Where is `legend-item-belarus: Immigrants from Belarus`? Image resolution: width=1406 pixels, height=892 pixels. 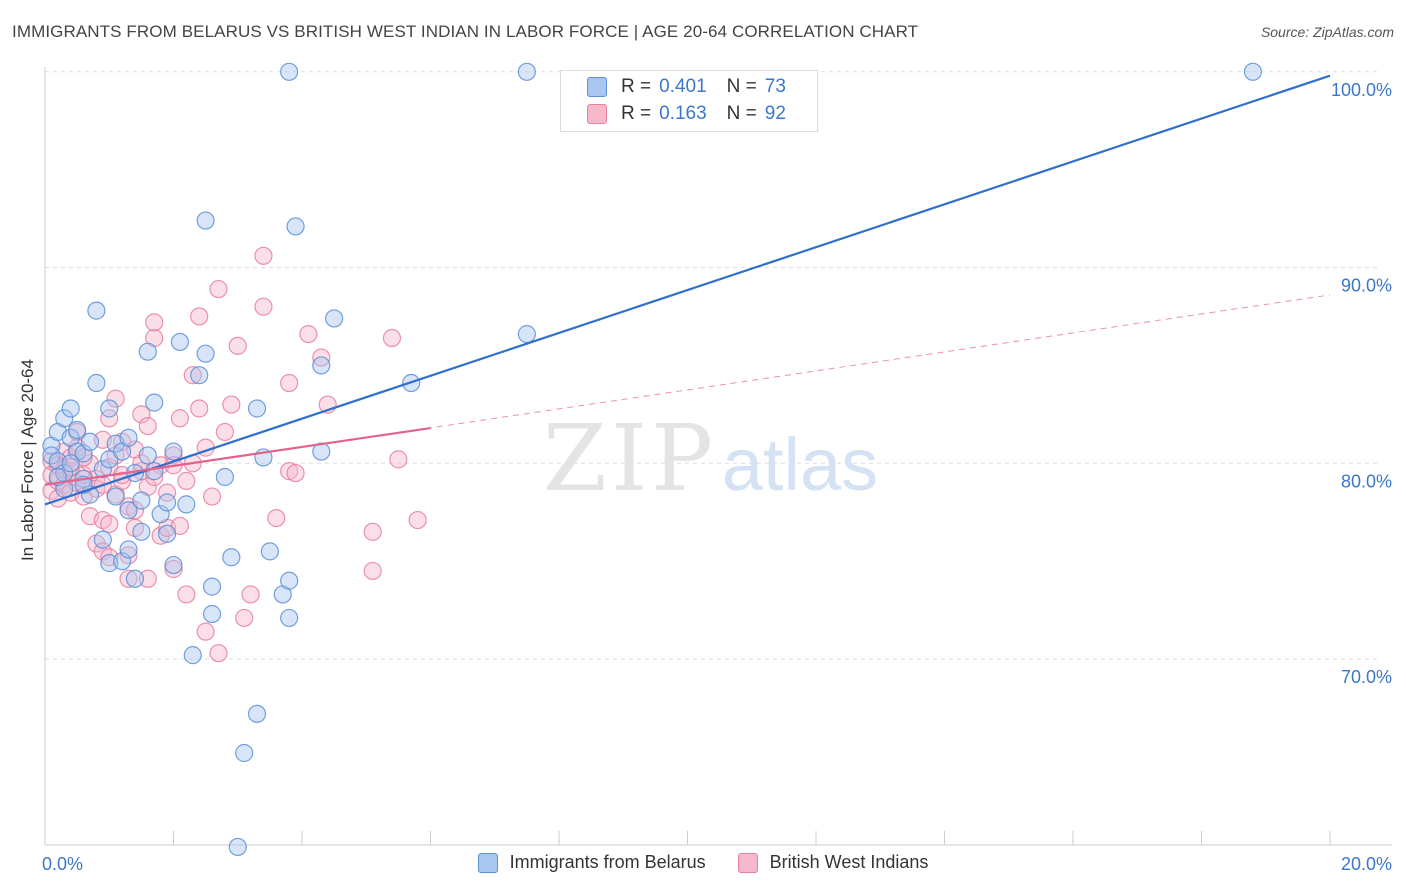 legend-item-belarus: Immigrants from Belarus is located at coordinates (591, 862).